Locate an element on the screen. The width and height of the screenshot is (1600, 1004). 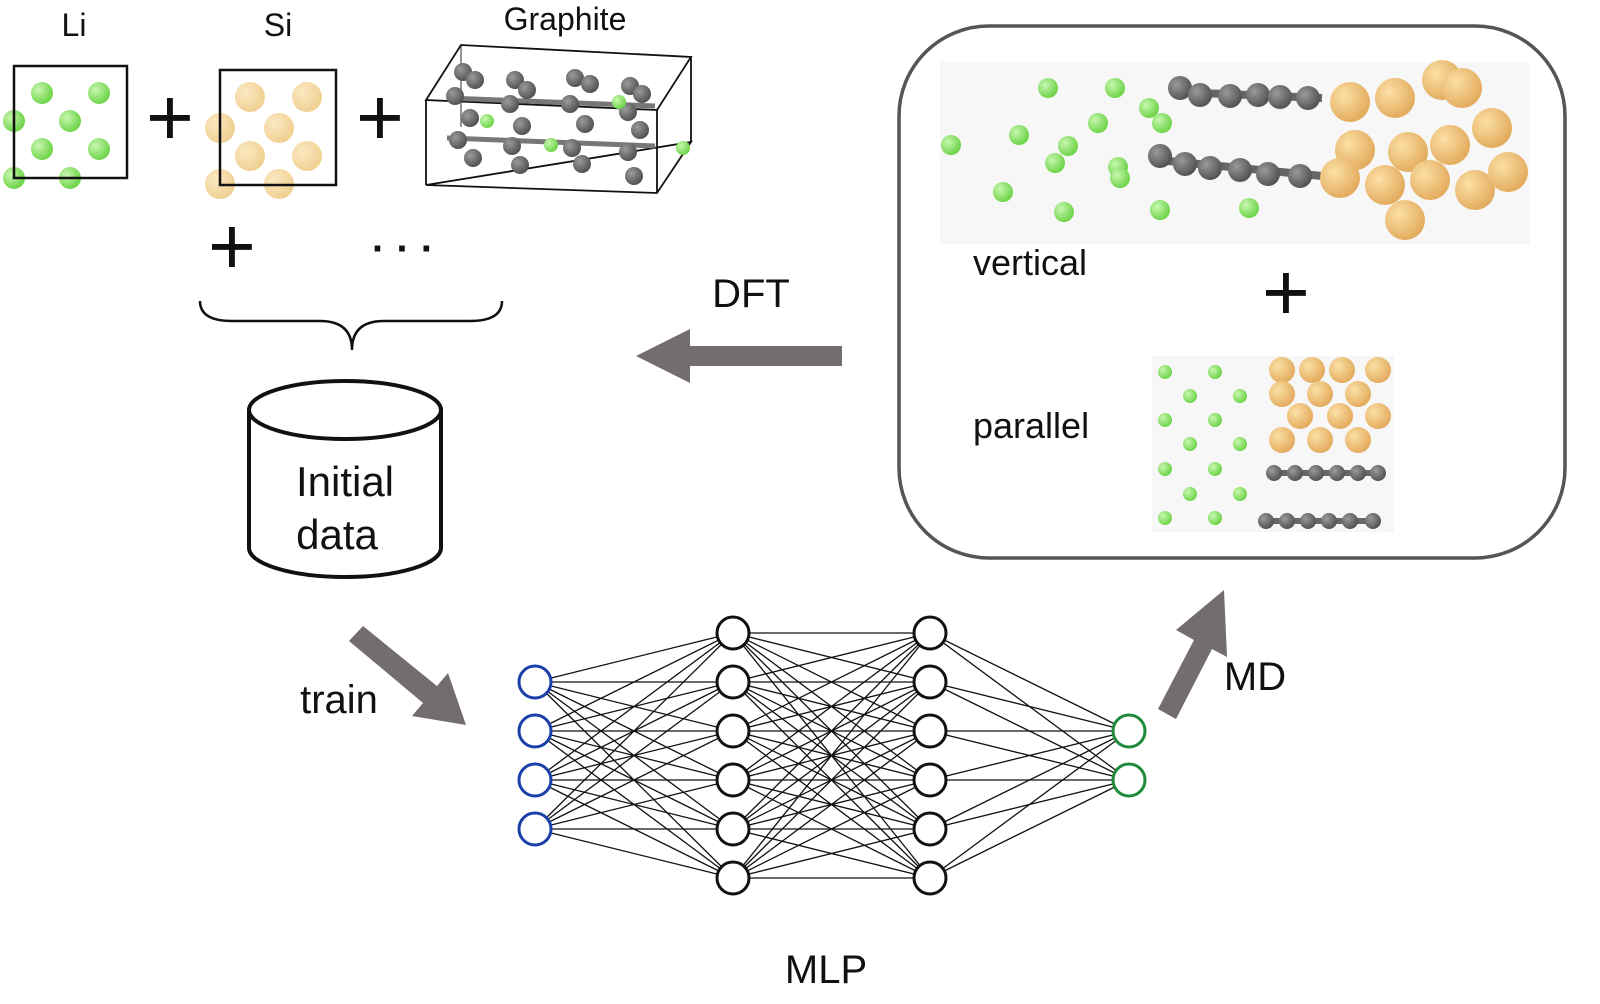
si-structure is located at coordinates (271, 133).